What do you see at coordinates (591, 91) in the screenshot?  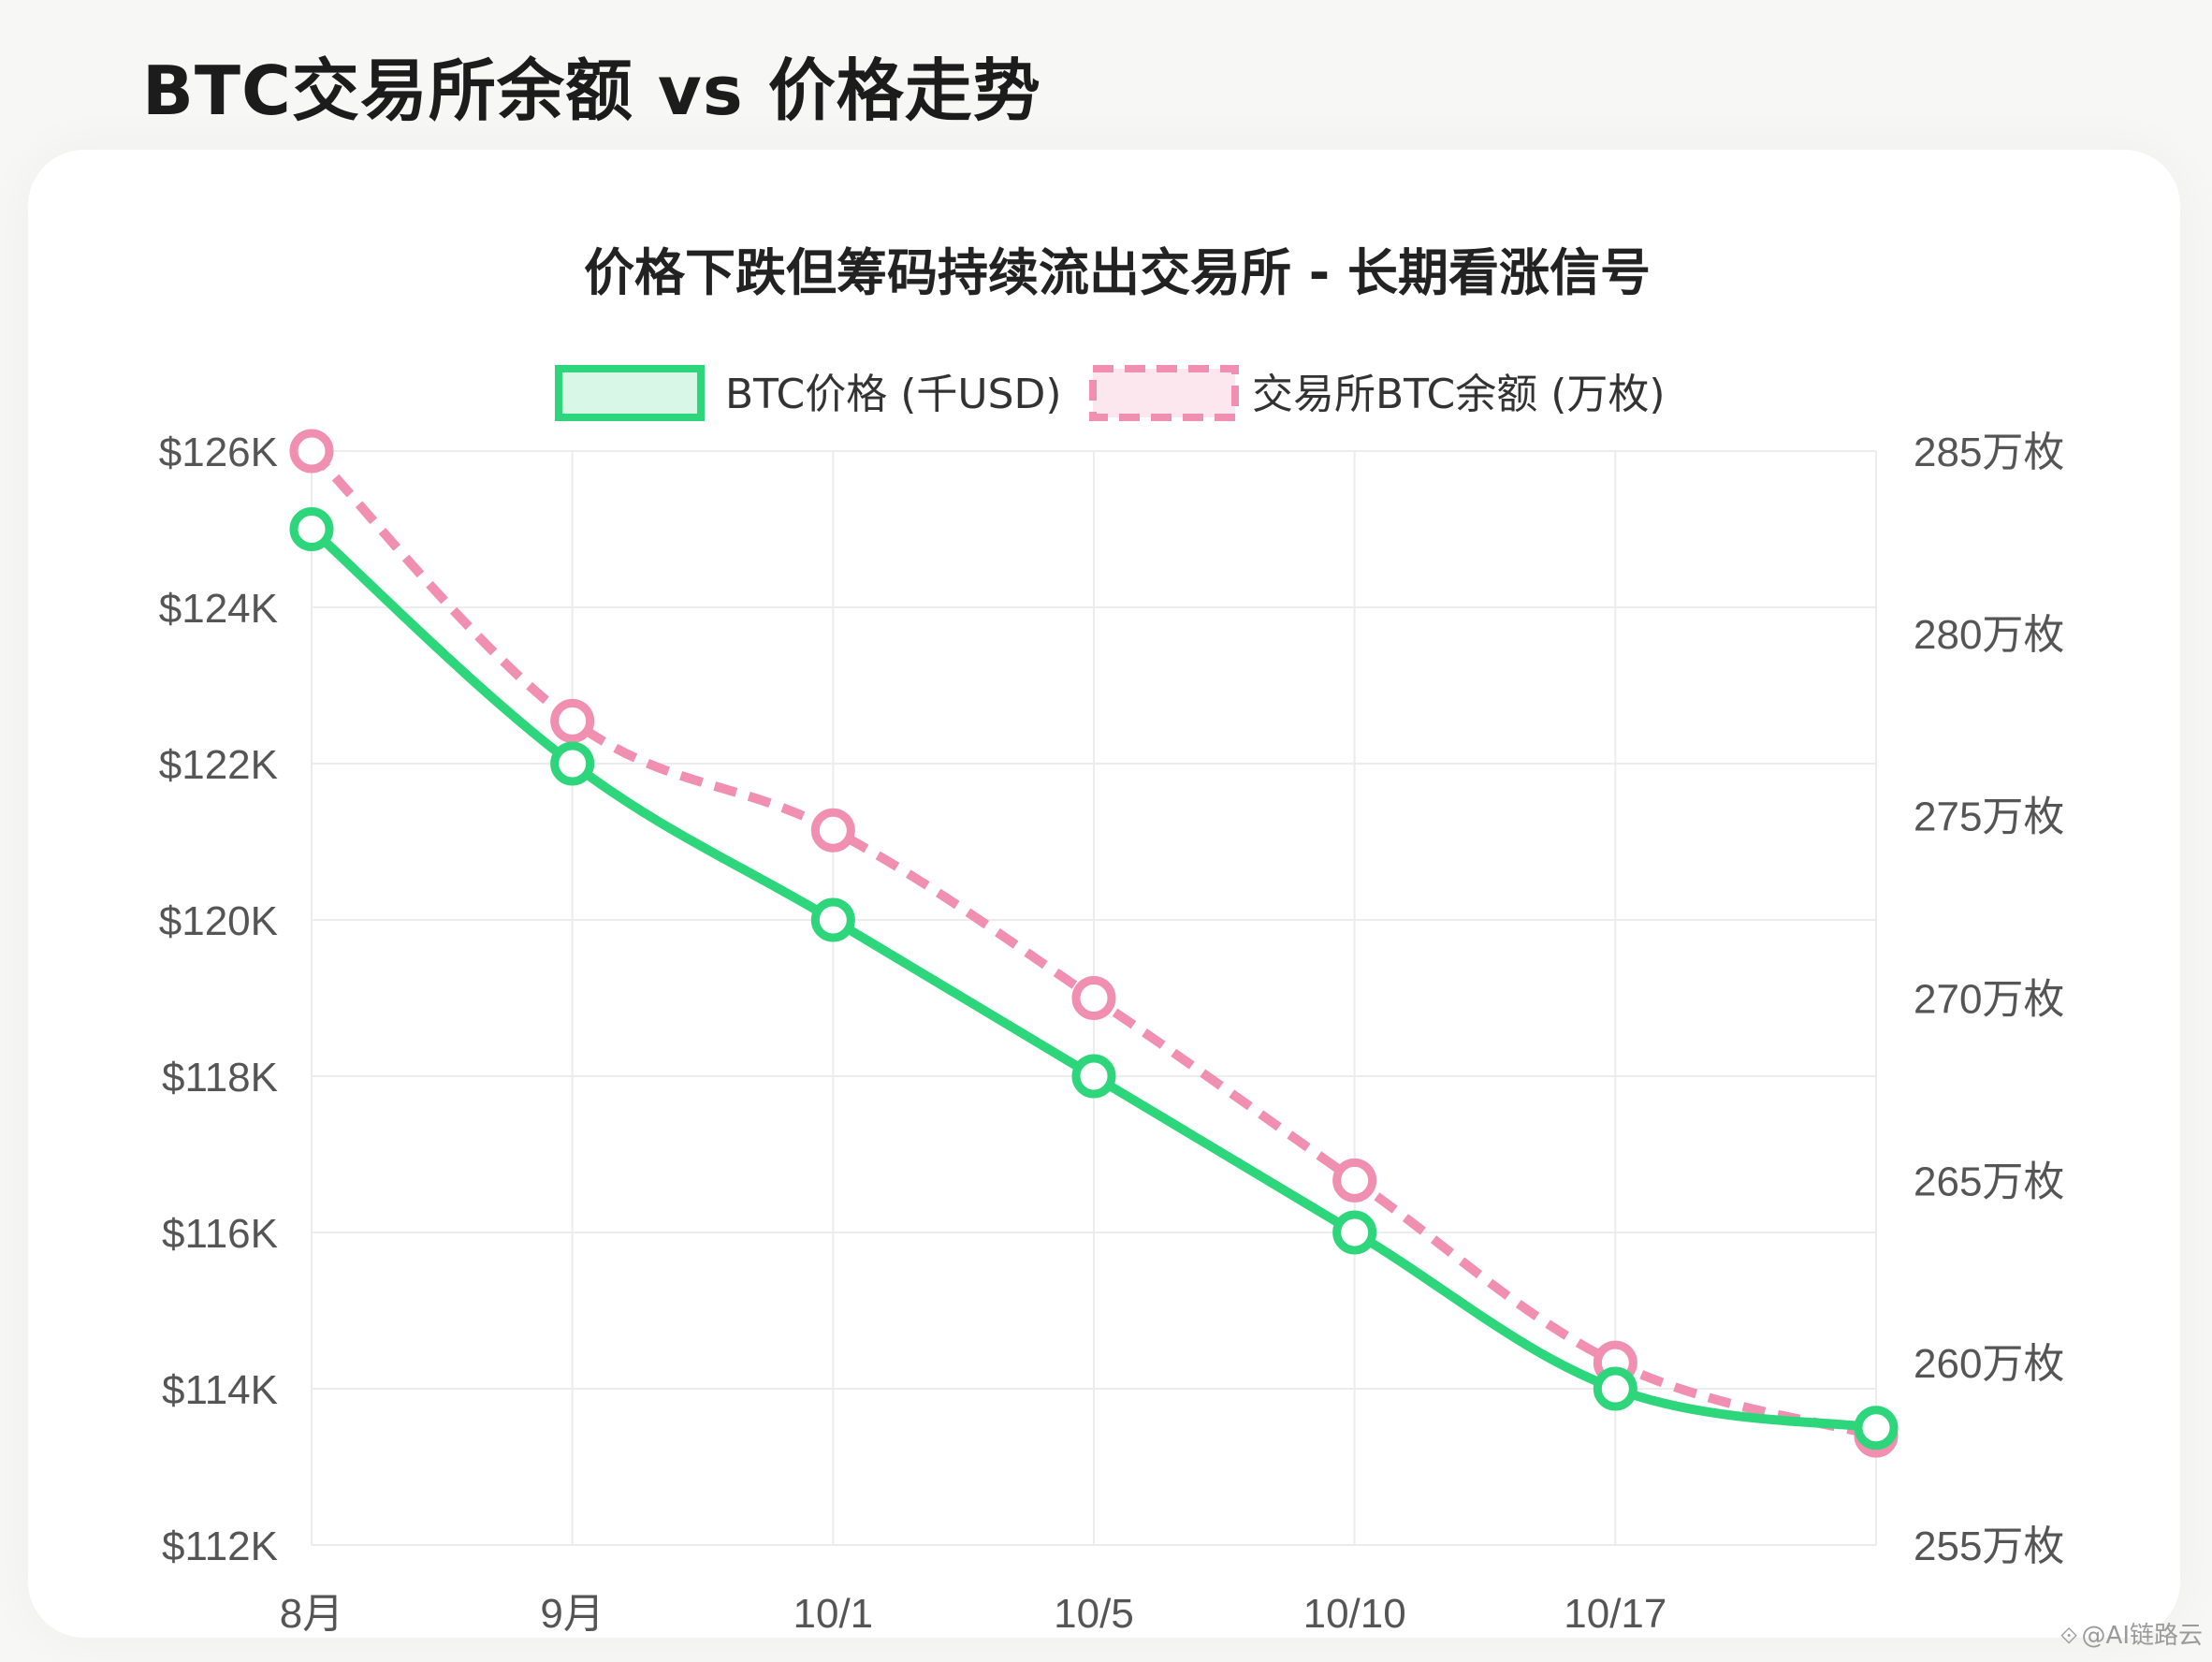 I see `page-title: BTC交易所余额 vs 价格走势` at bounding box center [591, 91].